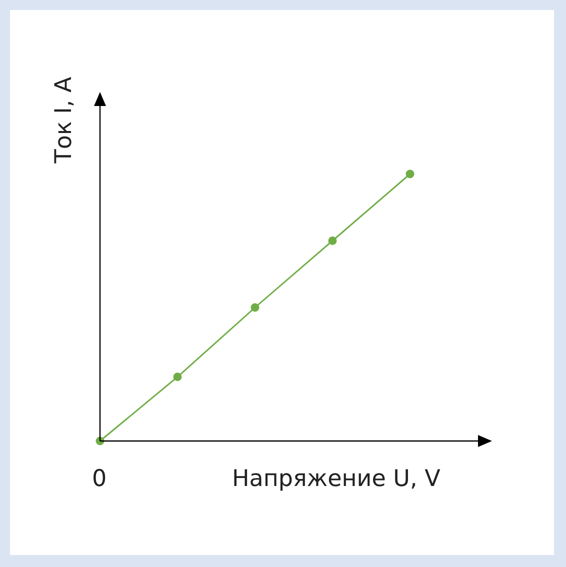  Describe the element at coordinates (336, 479) in the screenshot. I see `x-axis-title: Напряжение U, V` at that location.